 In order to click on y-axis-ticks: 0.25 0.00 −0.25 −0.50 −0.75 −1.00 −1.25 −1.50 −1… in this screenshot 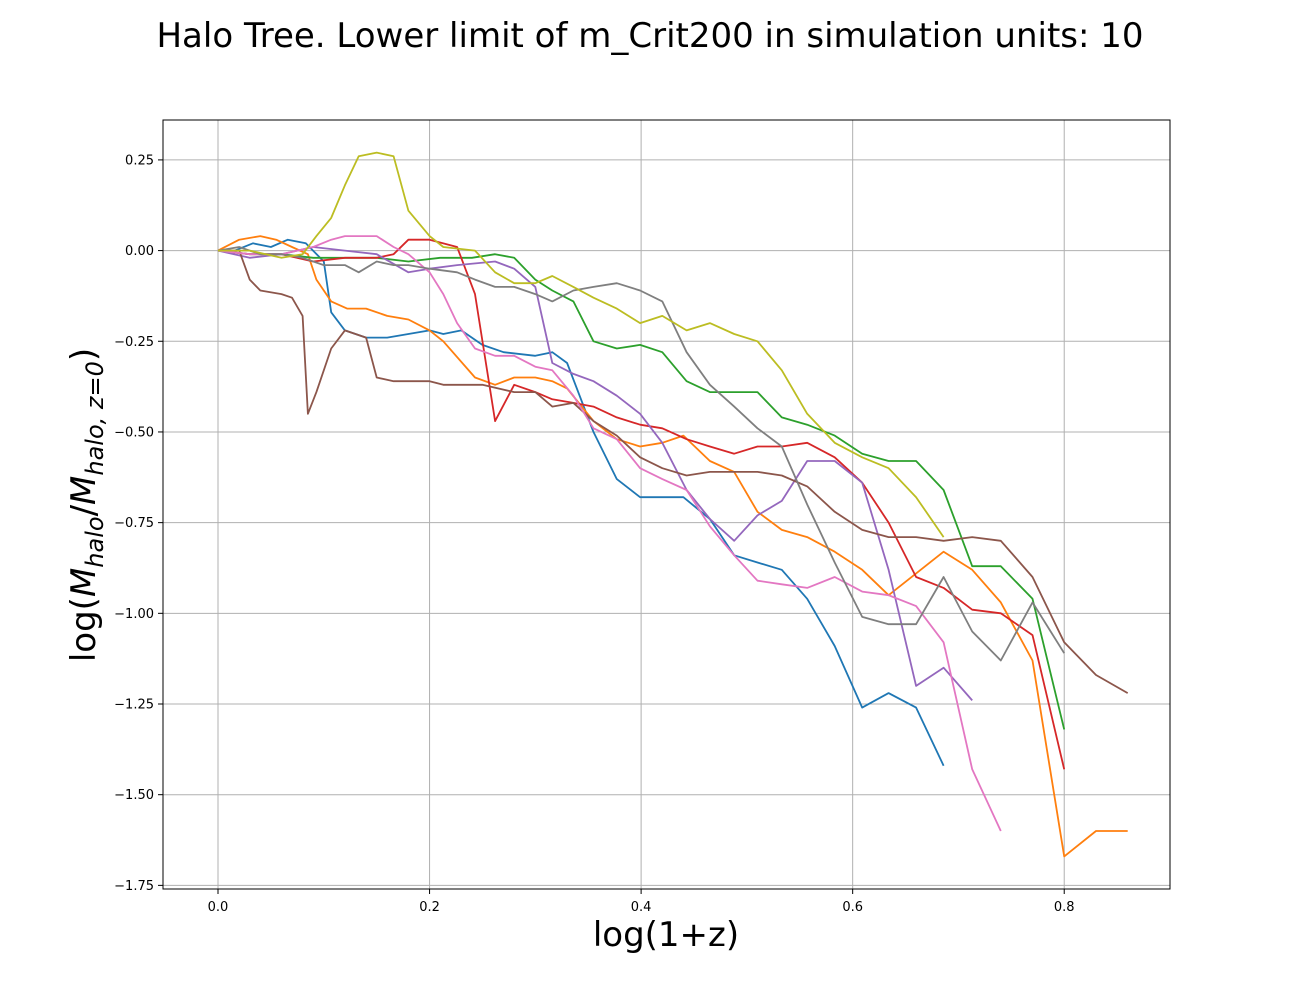, I will do `click(138, 523)`.